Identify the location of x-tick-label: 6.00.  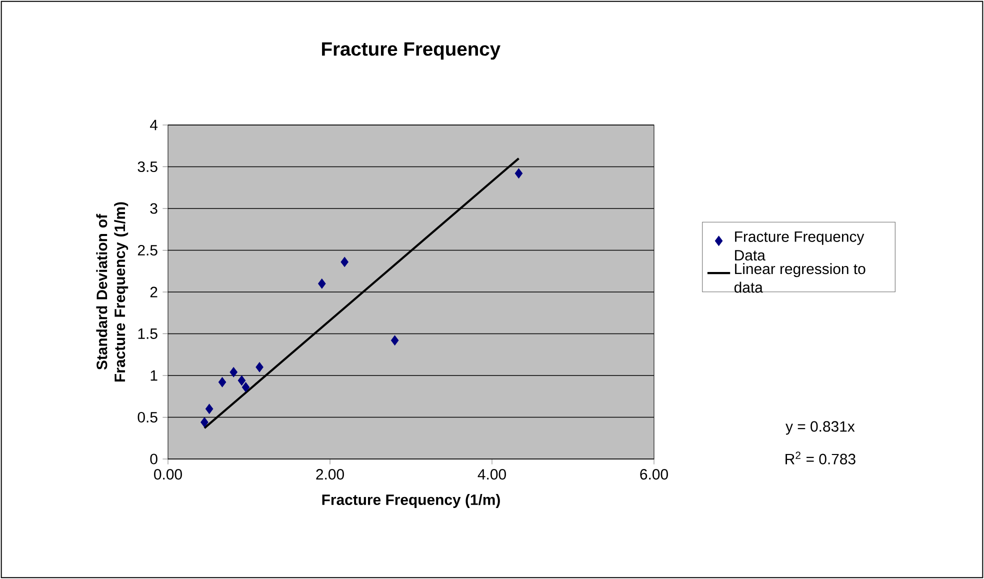
(654, 474).